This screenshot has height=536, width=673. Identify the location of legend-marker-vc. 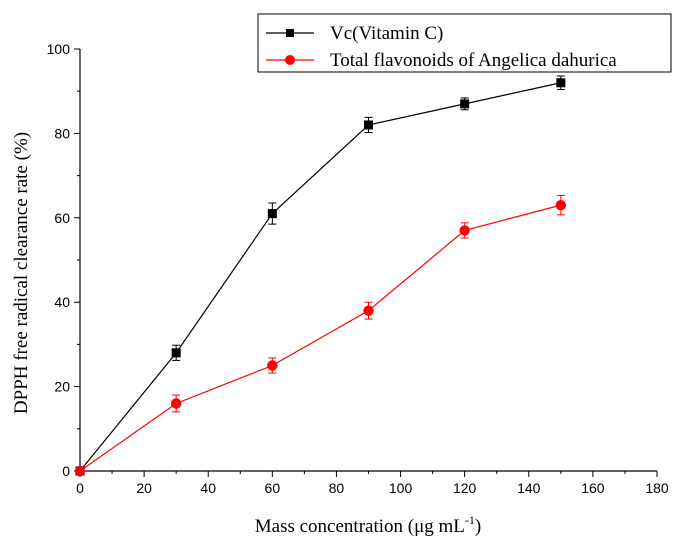
(290, 33).